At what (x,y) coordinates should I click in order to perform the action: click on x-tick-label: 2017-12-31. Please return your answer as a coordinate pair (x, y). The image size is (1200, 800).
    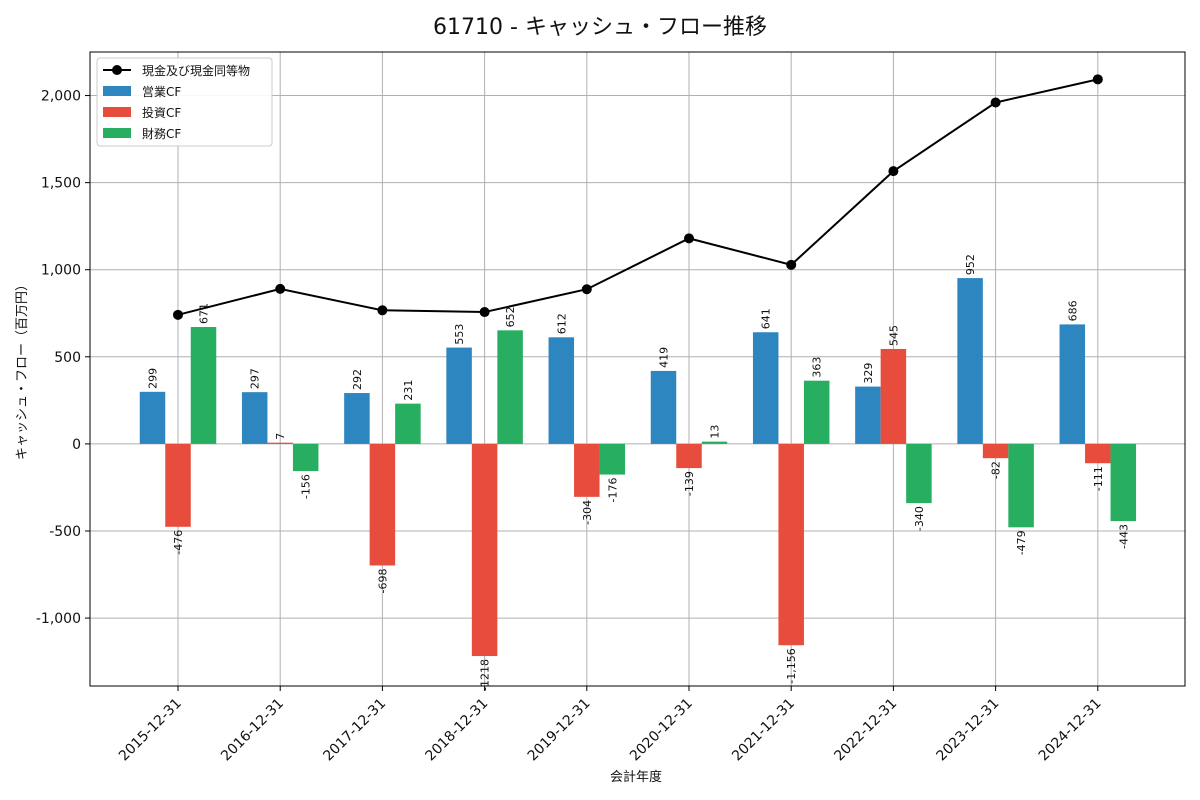
    Looking at the image, I should click on (354, 730).